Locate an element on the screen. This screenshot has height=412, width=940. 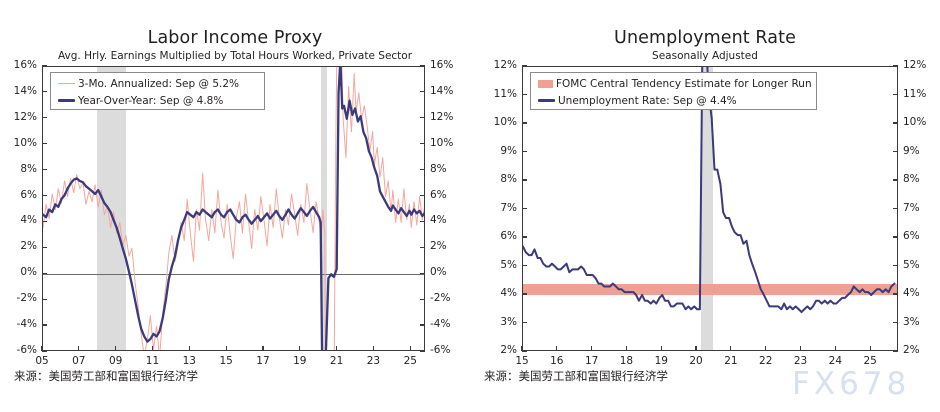
y-axis-label-right-3: 0% is located at coordinates (438, 272).